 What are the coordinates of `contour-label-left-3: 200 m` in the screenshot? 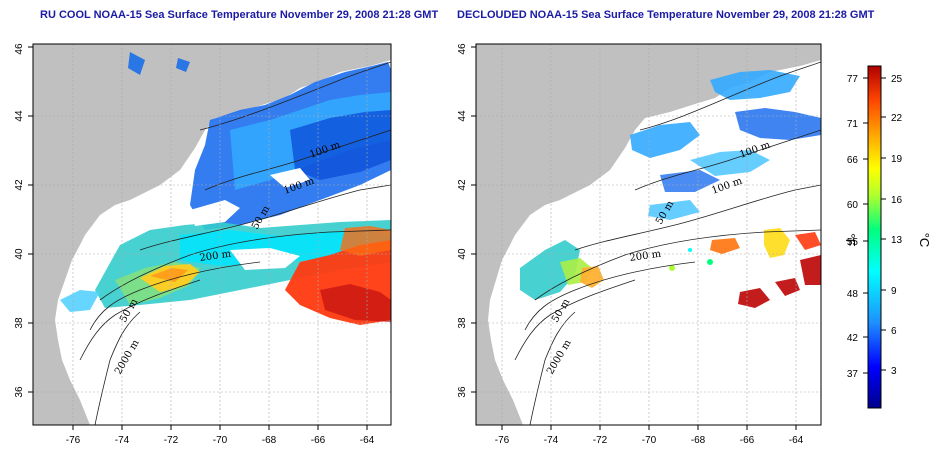 It's located at (215, 256).